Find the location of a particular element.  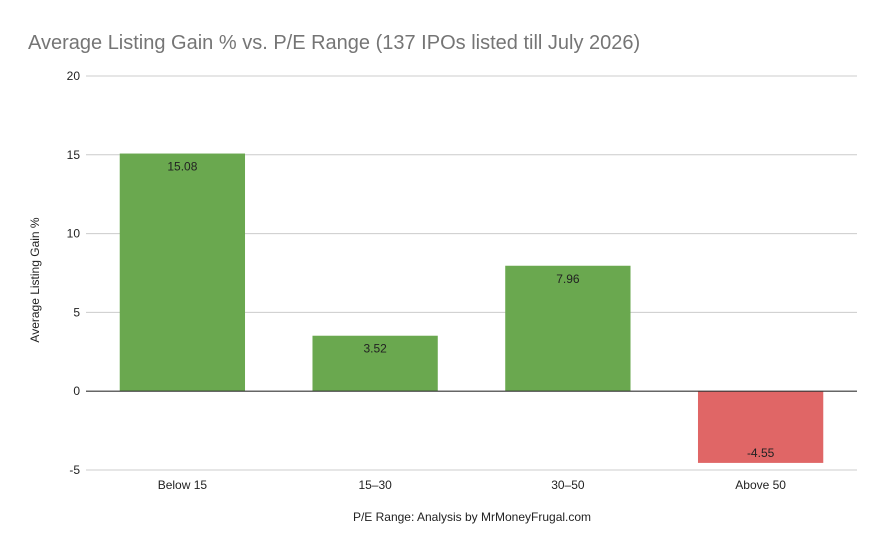

y-tick-label: 20 is located at coordinates (74, 76).